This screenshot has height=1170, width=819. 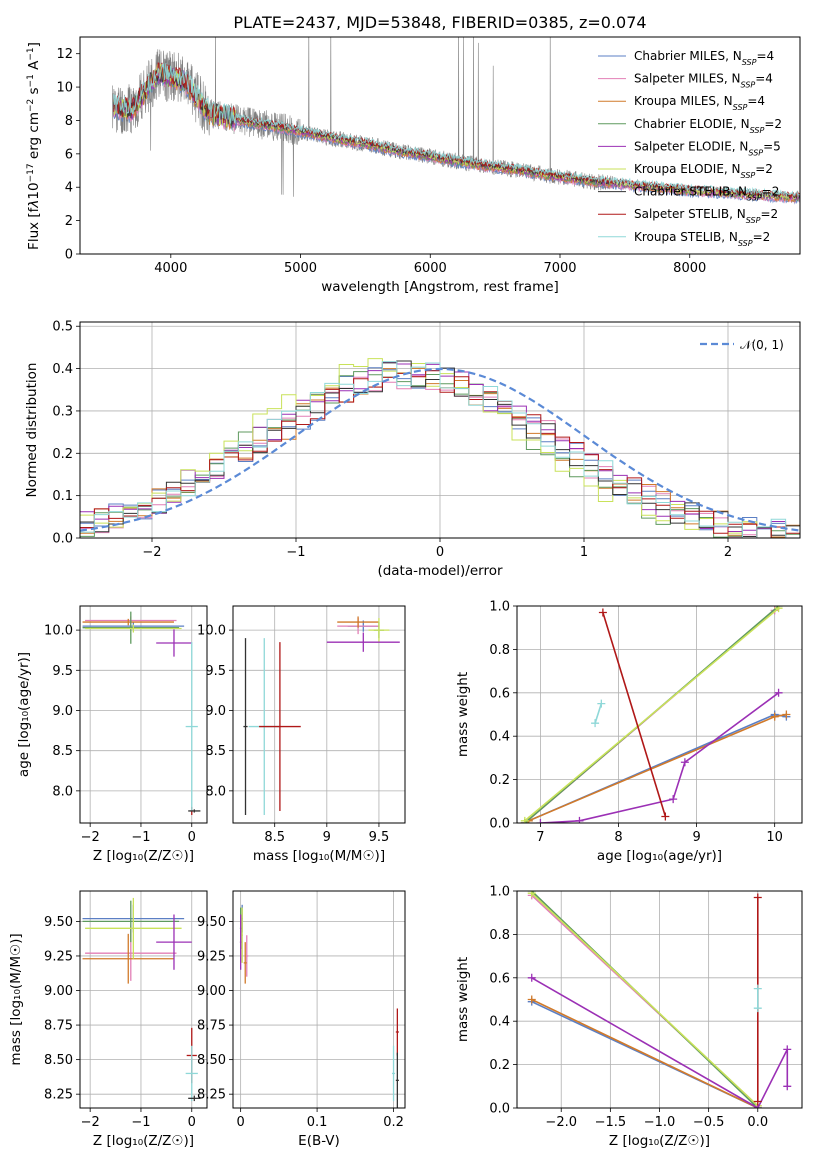 What do you see at coordinates (645, 999) in the screenshot?
I see `mass-weight-line` at bounding box center [645, 999].